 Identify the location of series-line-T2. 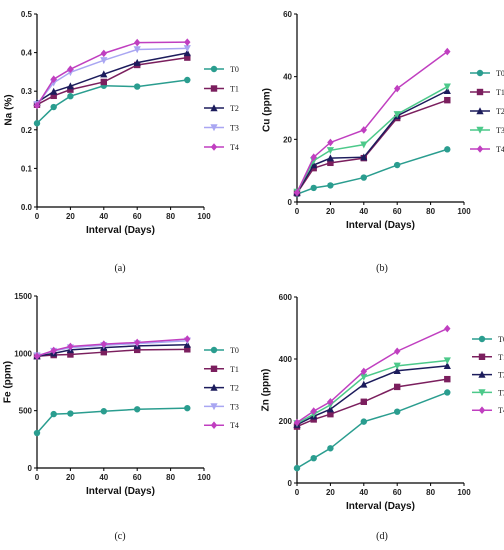
(112, 350).